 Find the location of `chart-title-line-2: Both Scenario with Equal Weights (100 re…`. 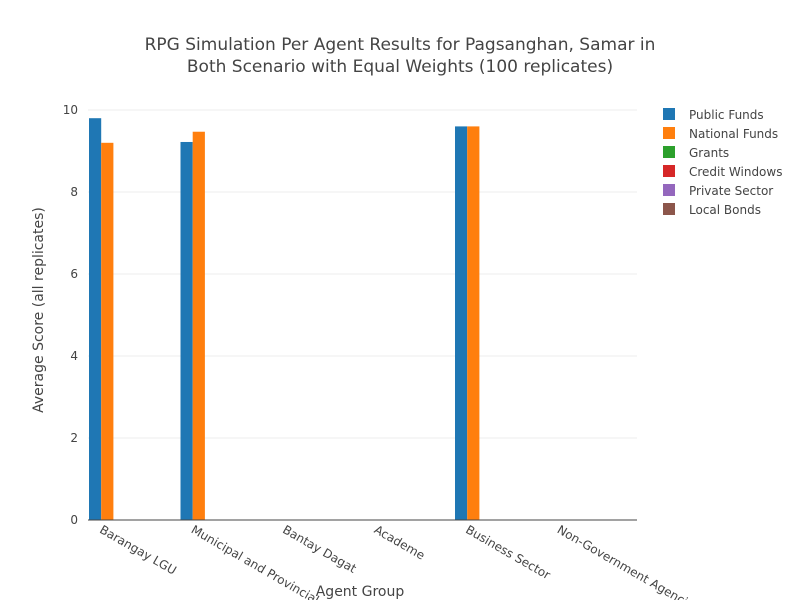

chart-title-line-2: Both Scenario with Equal Weights (100 re… is located at coordinates (400, 67).